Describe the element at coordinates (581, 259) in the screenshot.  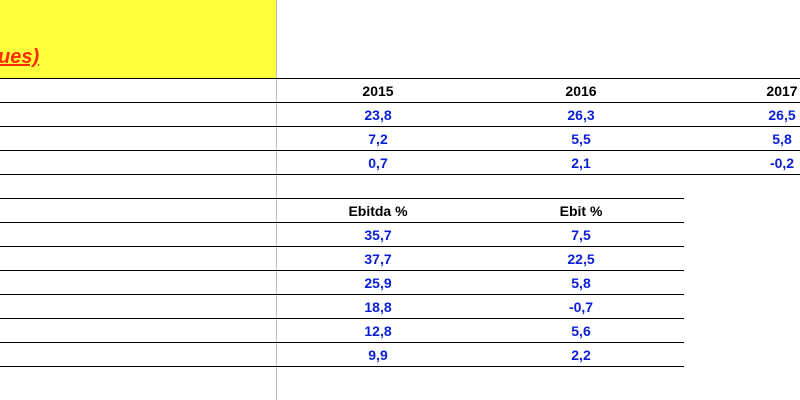
I see `table-cell: 22,5` at that location.